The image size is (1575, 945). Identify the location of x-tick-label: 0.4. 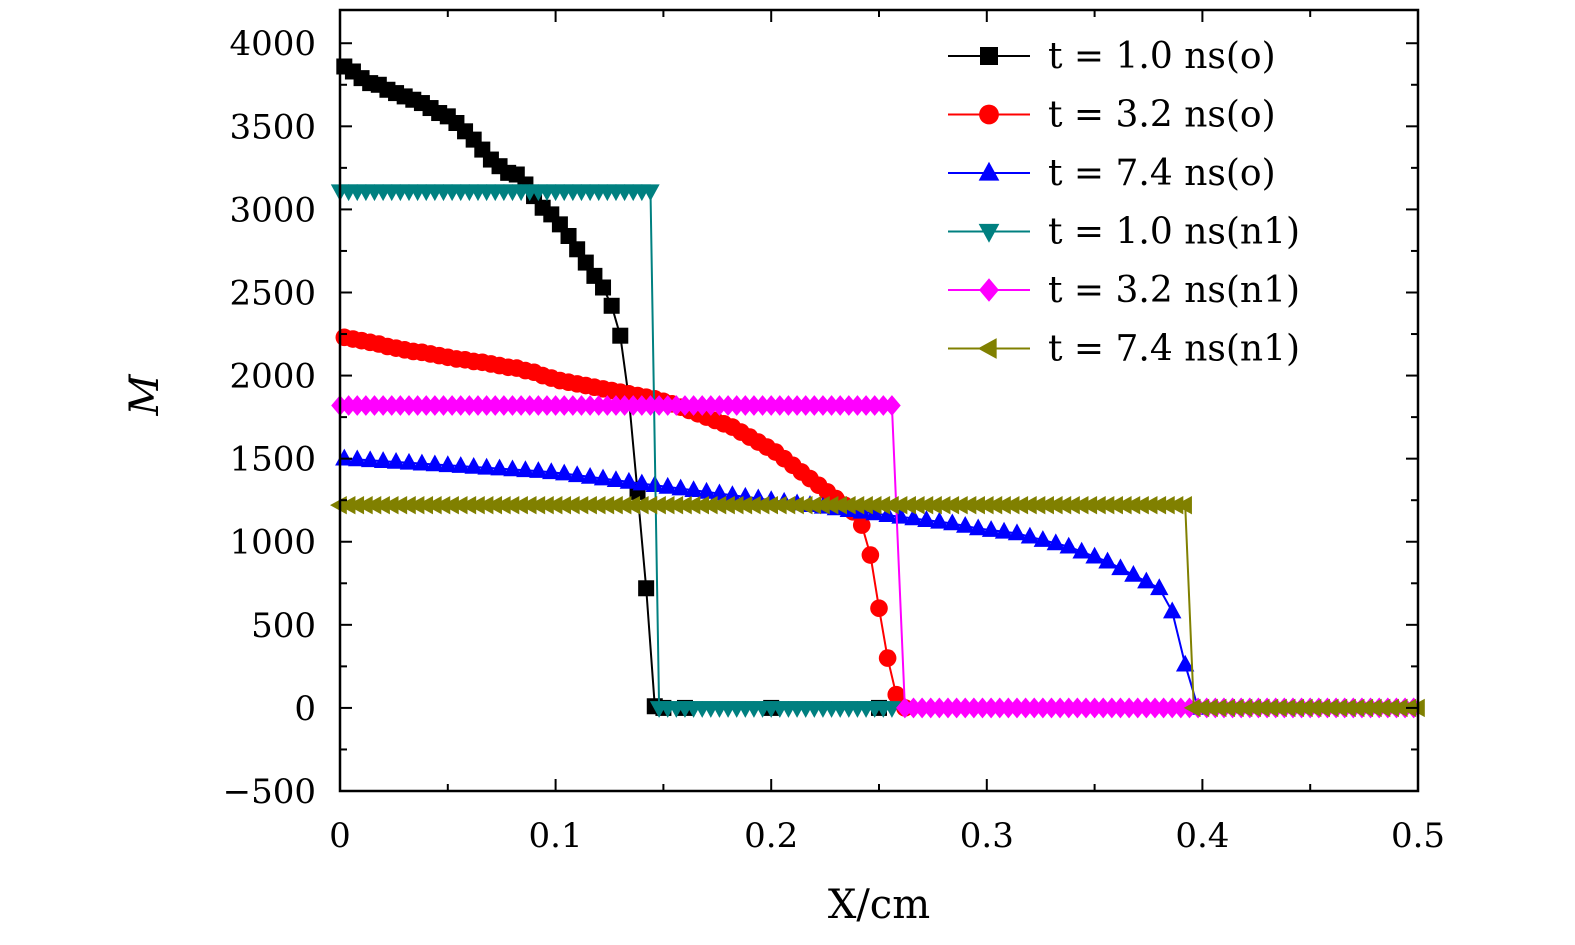
(1202, 836).